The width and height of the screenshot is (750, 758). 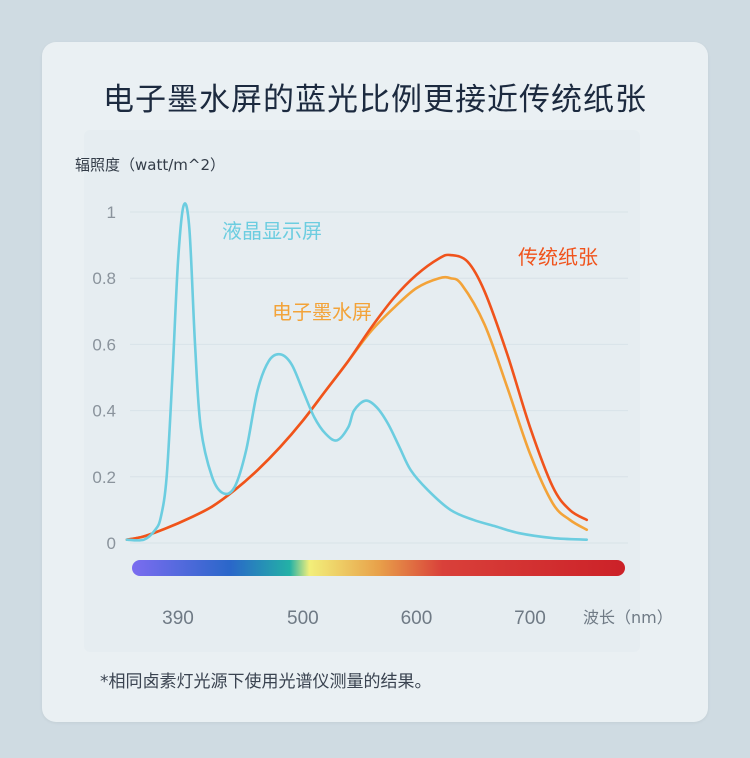 I want to click on x-tick-label: 600, so click(x=417, y=618).